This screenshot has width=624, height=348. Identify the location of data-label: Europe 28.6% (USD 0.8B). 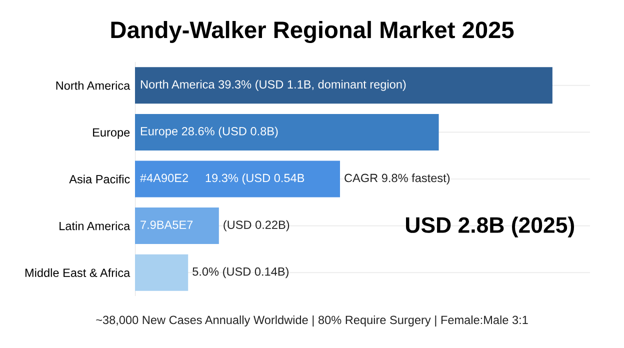
(209, 132).